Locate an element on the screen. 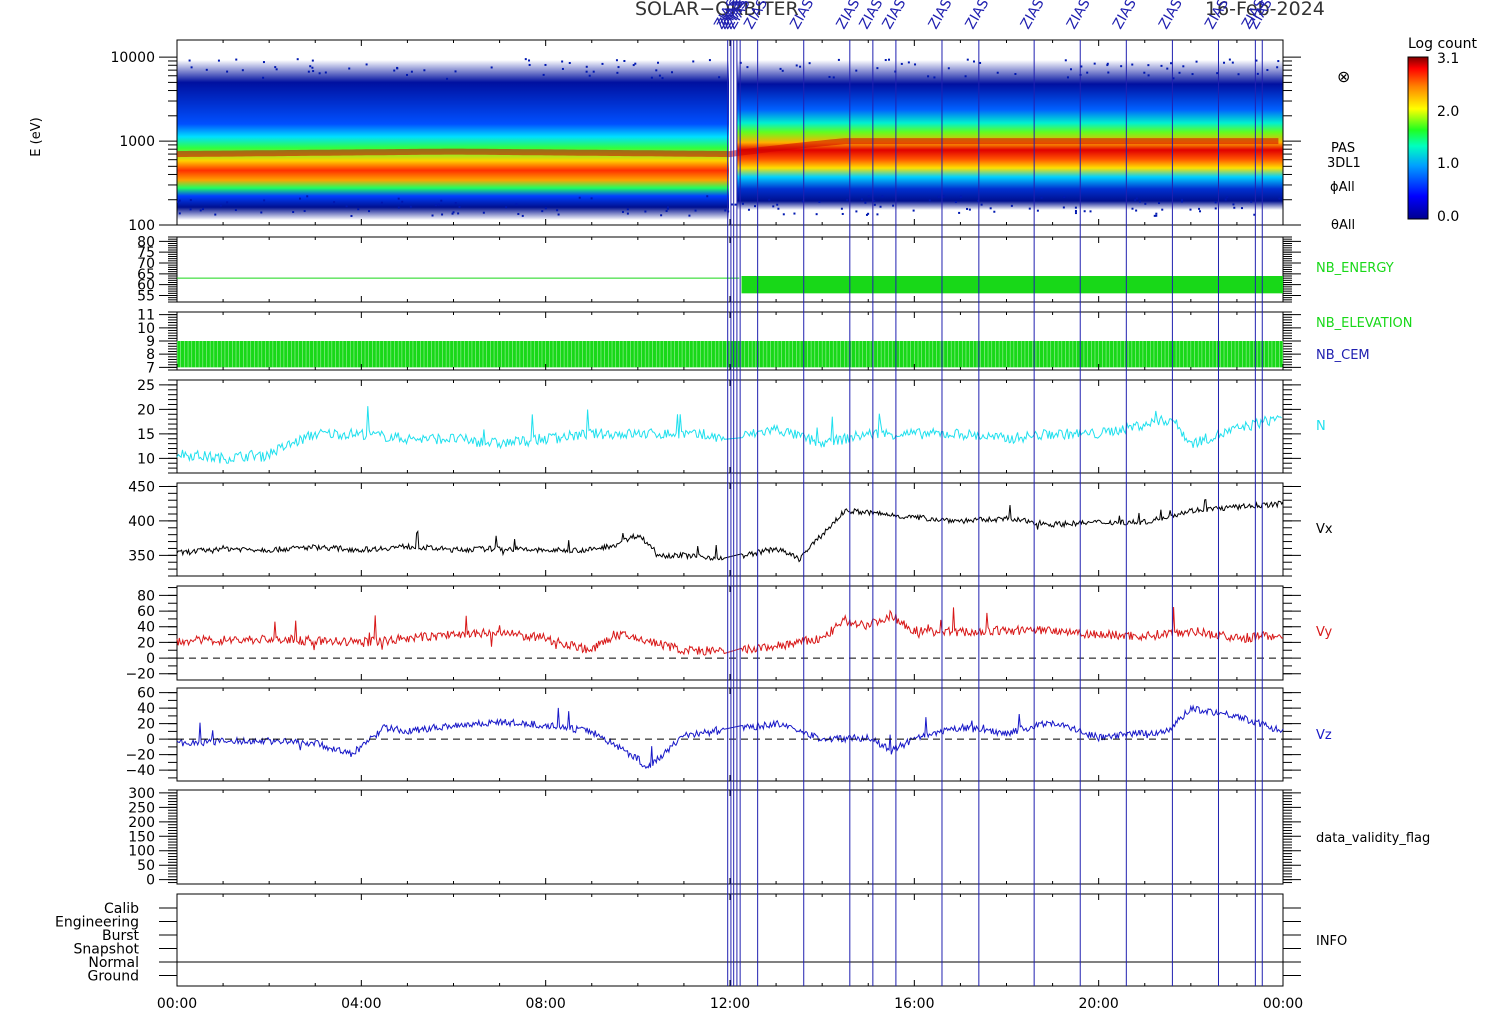  label-n: N is located at coordinates (1321, 426).